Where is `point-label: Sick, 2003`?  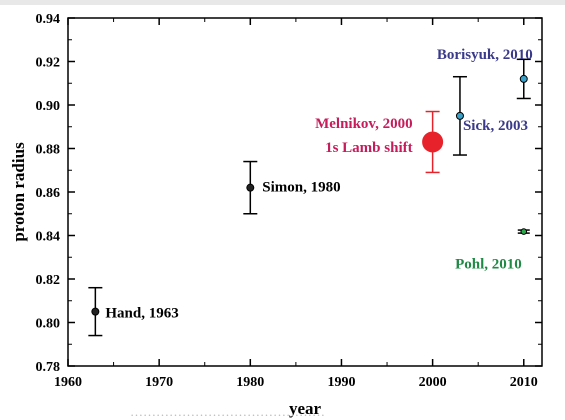 point-label: Sick, 2003 is located at coordinates (495, 126).